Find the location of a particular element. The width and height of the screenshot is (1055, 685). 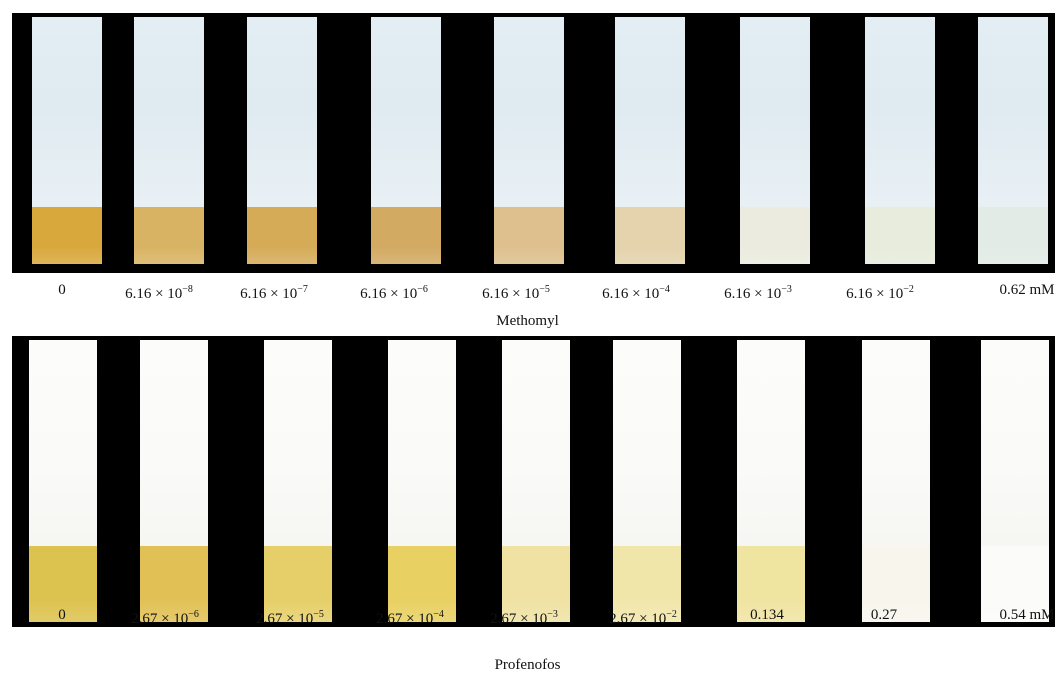

methomyl-concentration-label: 6.16 × 10⁻⁶ is located at coordinates (394, 292).